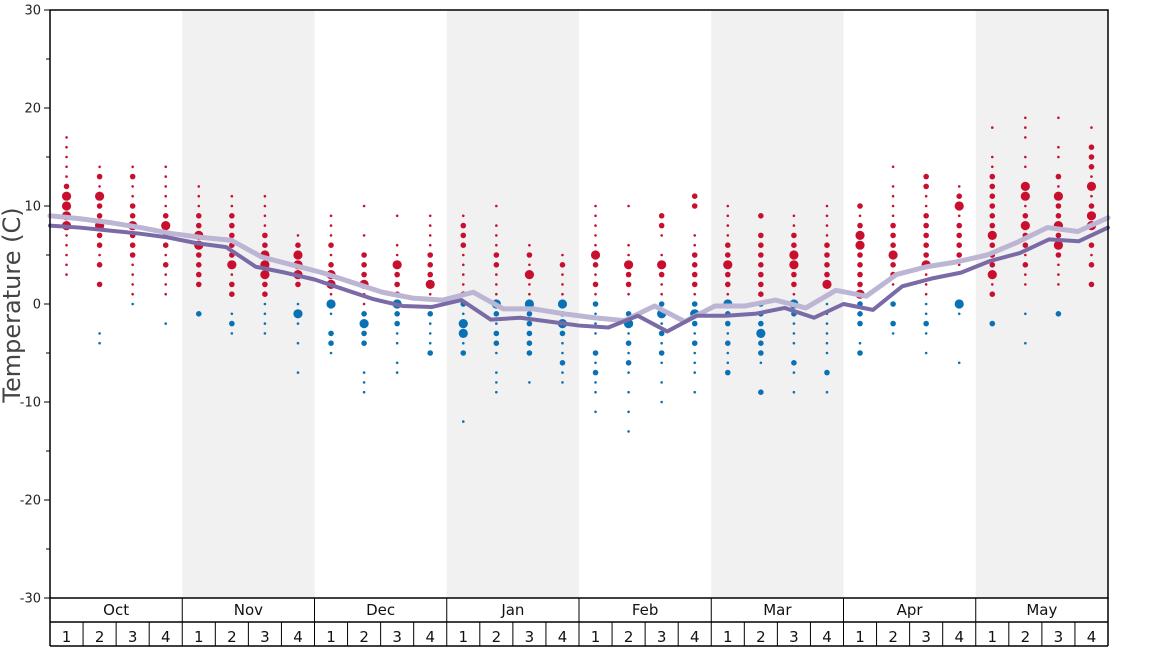 Image resolution: width=1168 pixels, height=648 pixels. I want to click on y-tick-label: 30, so click(32, 11).